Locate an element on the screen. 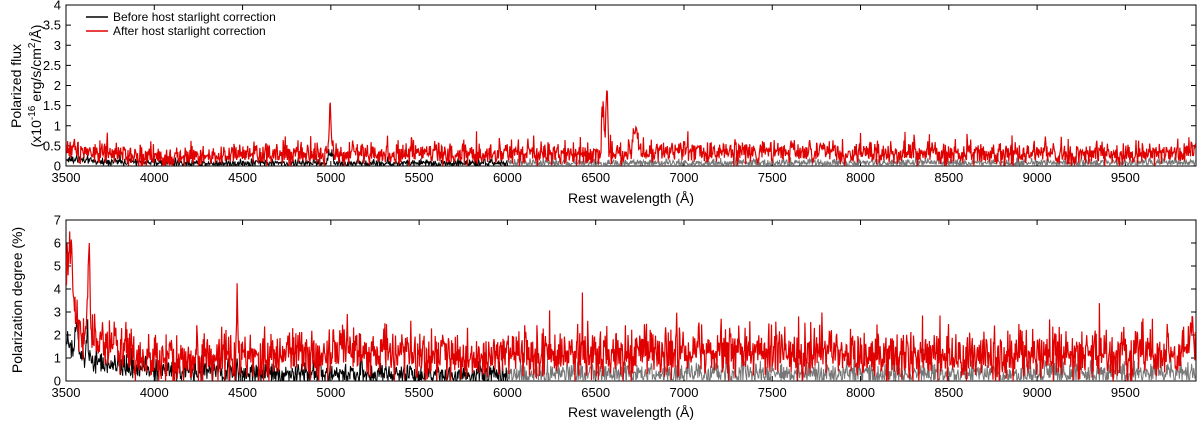 The width and height of the screenshot is (1200, 423). y-tick-label: 0.5 is located at coordinates (52, 145).